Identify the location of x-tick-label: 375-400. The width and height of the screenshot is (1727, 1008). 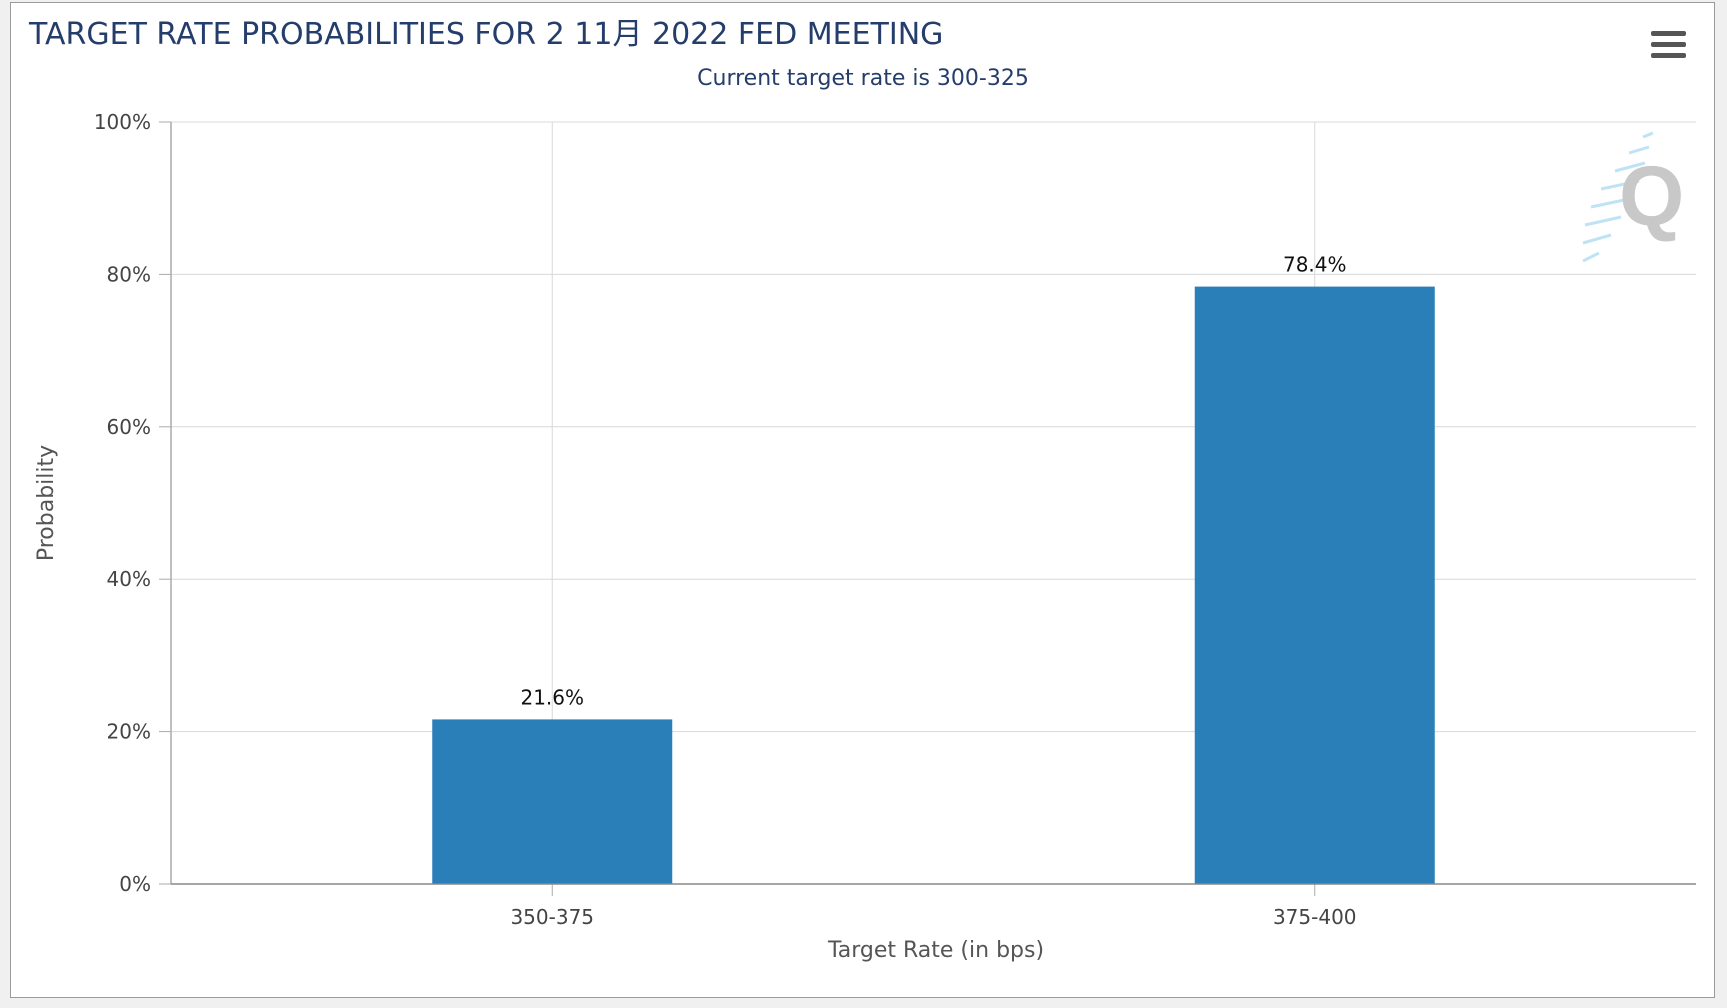
(1315, 917).